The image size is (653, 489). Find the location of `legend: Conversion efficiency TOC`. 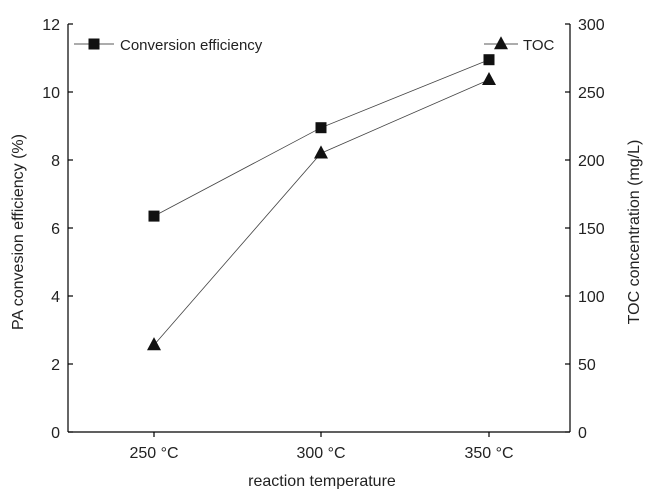

legend: Conversion efficiency TOC is located at coordinates (314, 45).